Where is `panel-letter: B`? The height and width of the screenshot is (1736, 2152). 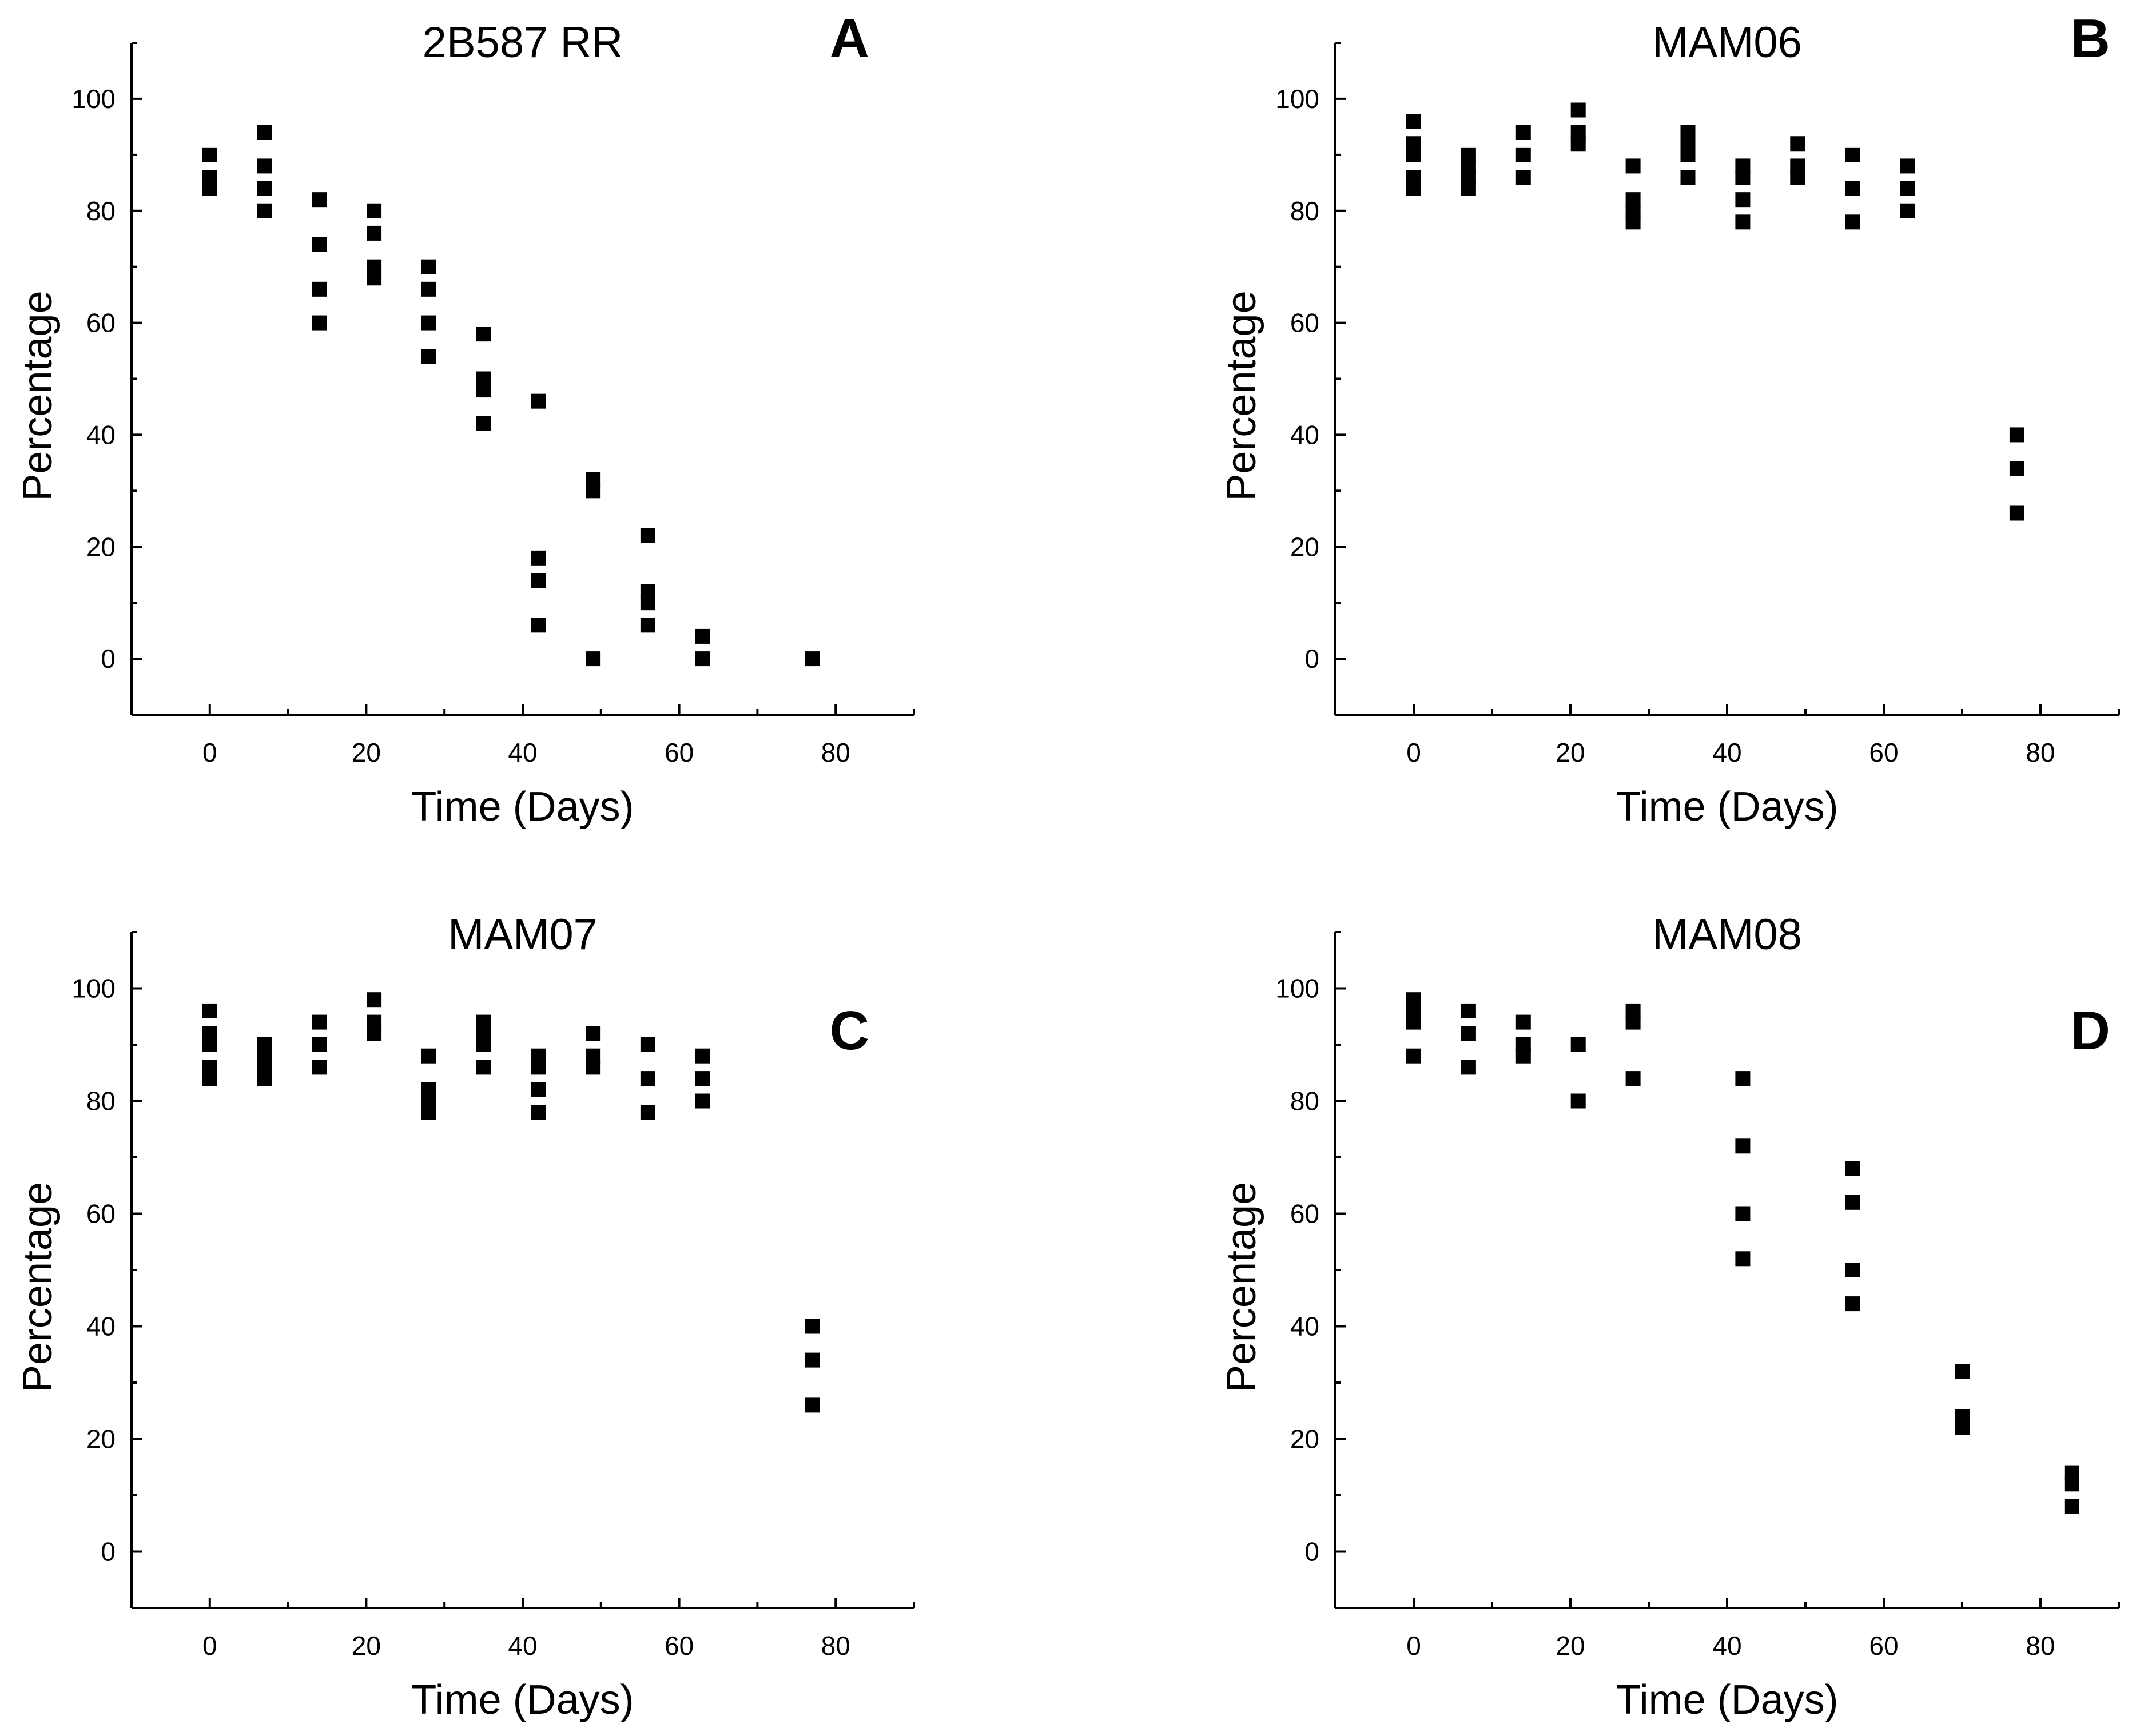
panel-letter: B is located at coordinates (2090, 38).